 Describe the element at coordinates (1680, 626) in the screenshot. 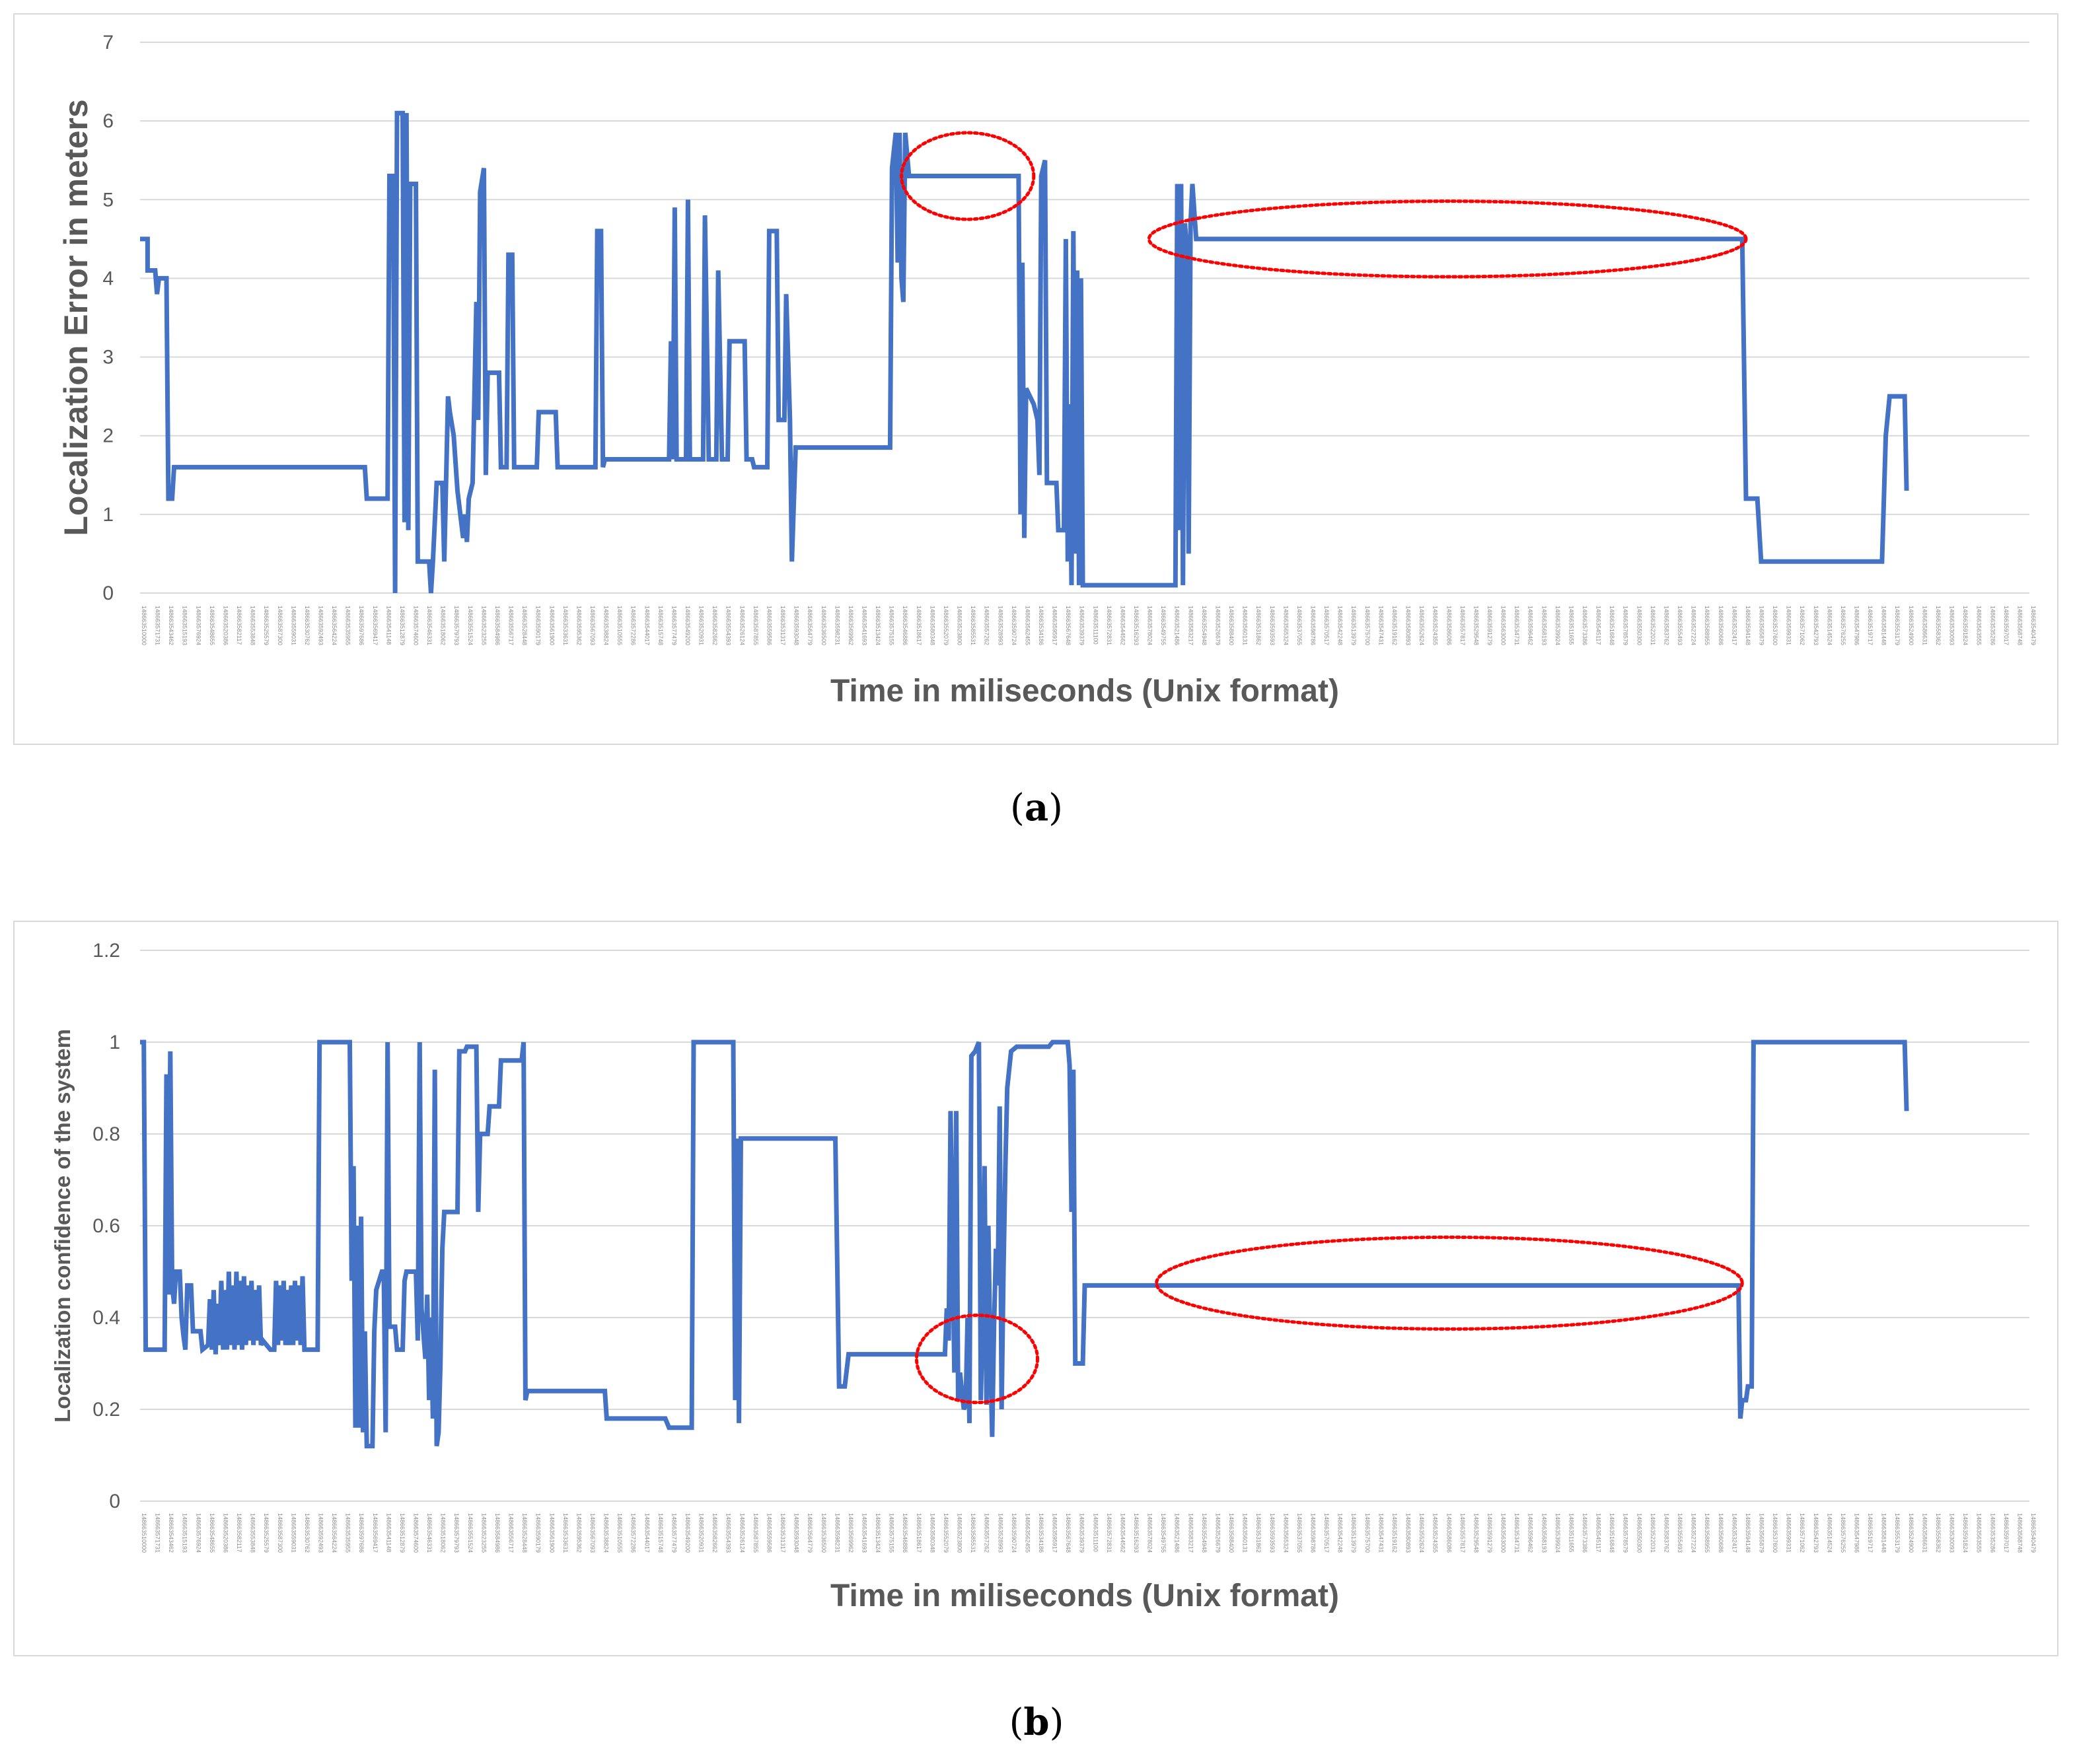

I see `x-tick-label: 148663555493` at that location.